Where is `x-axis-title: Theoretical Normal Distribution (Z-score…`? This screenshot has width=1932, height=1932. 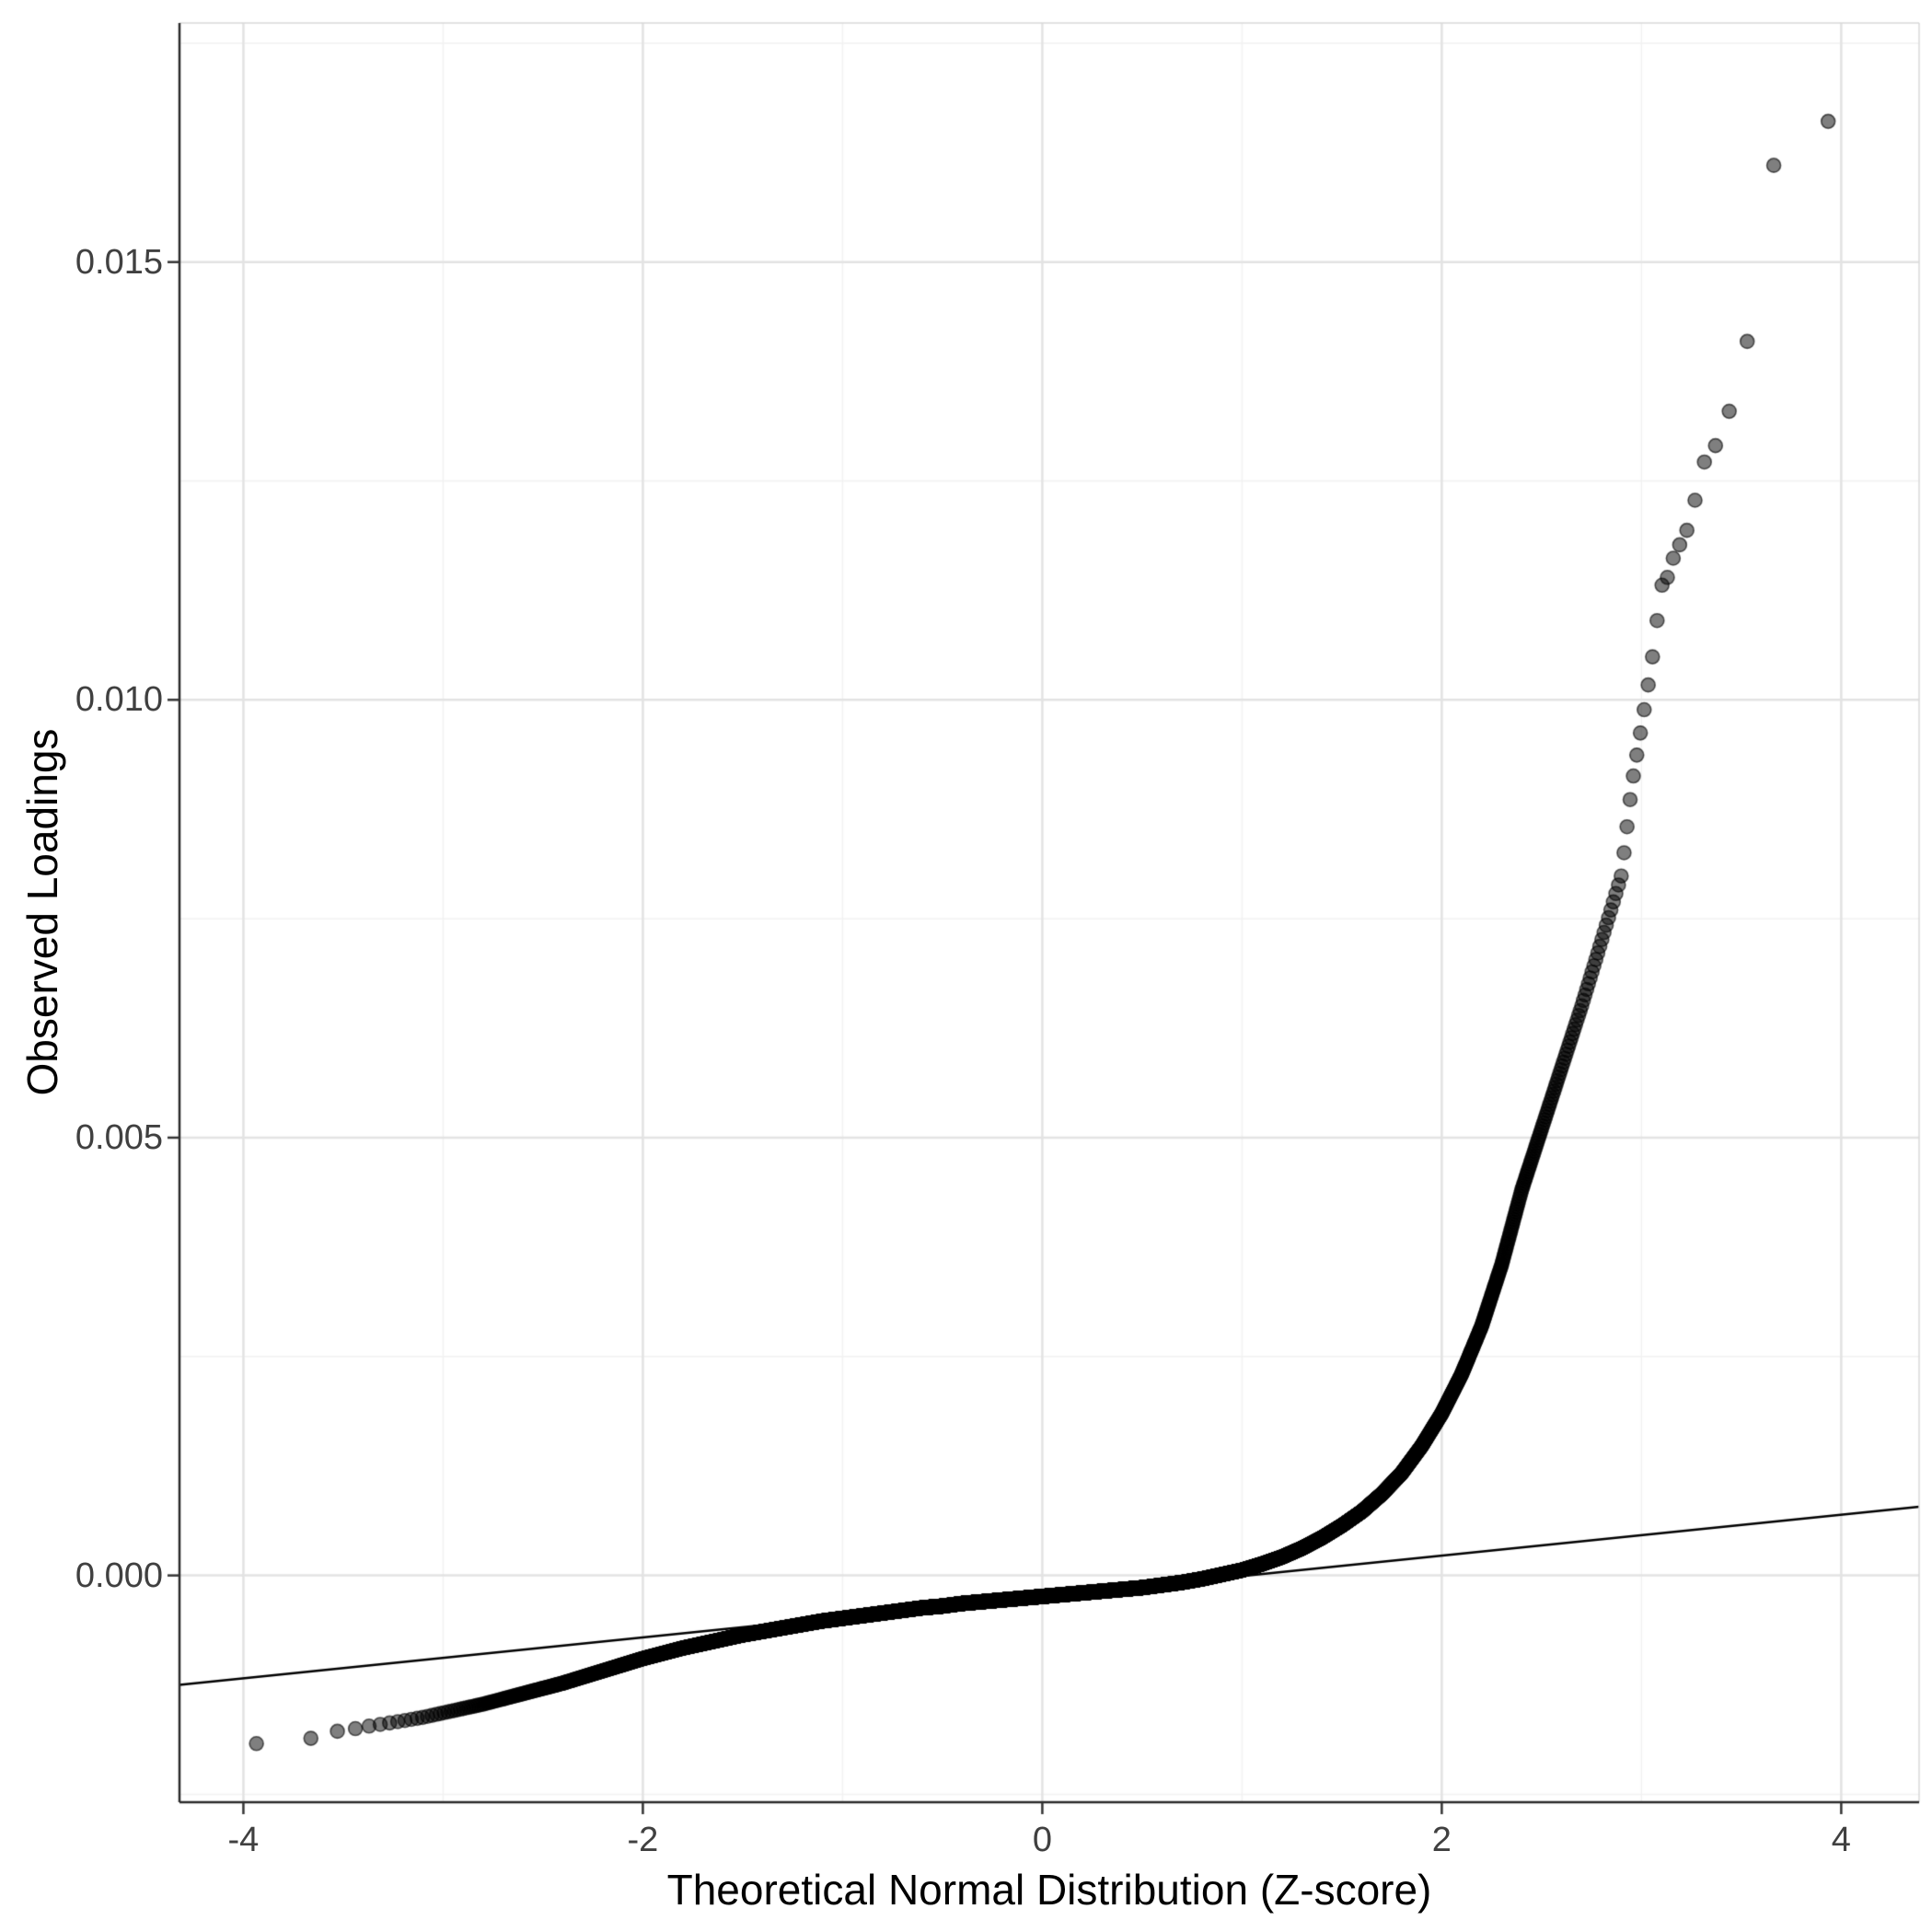
x-axis-title: Theoretical Normal Distribution (Z-score… is located at coordinates (1049, 1890).